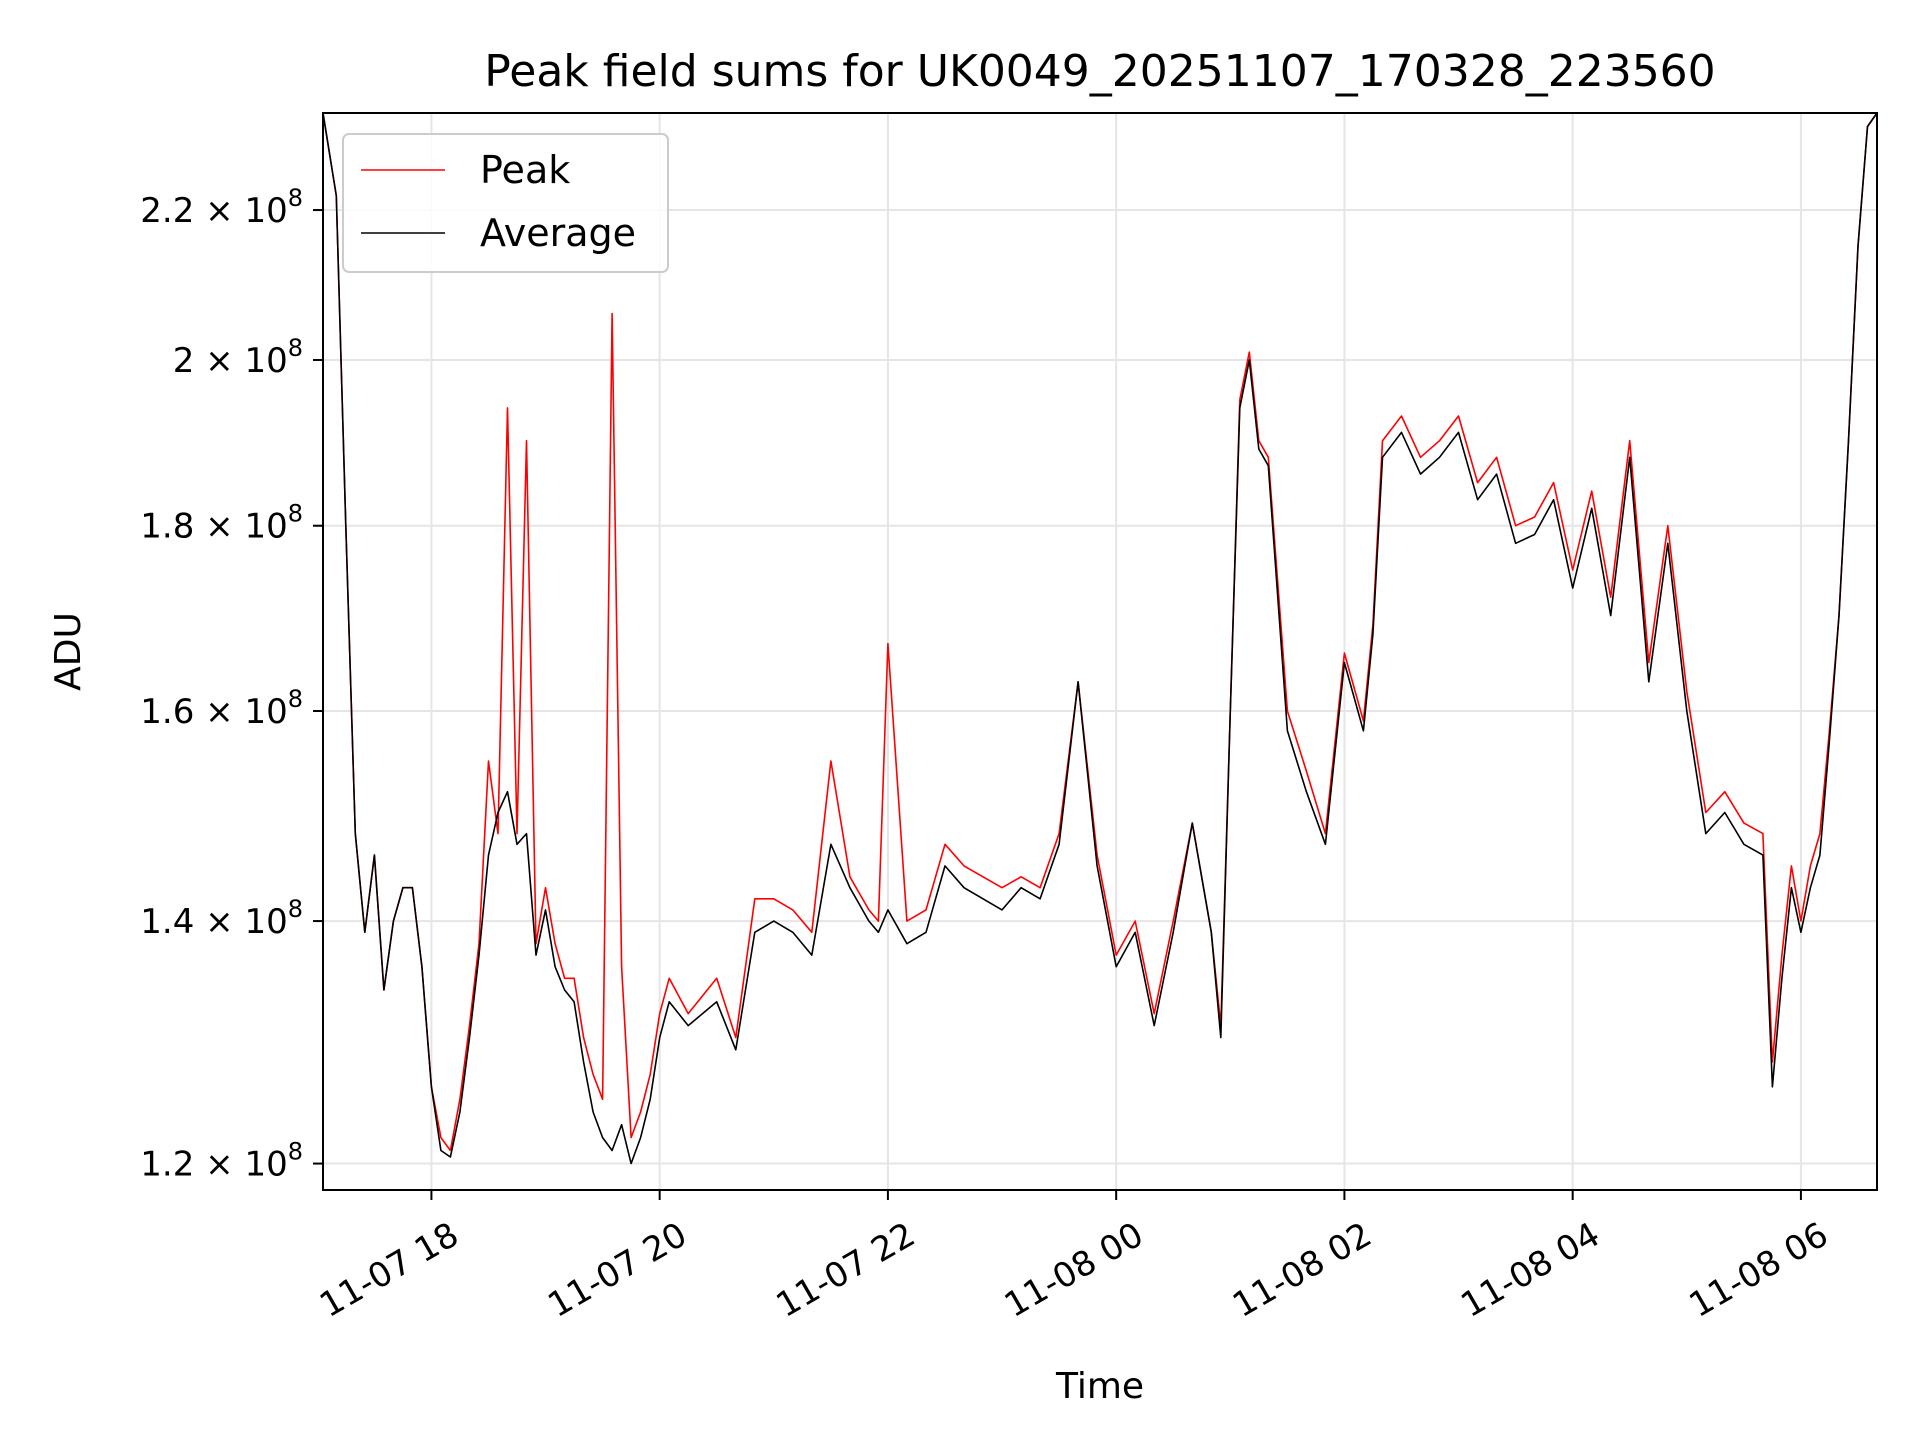  I want to click on legend-label-average: Average, so click(558, 233).